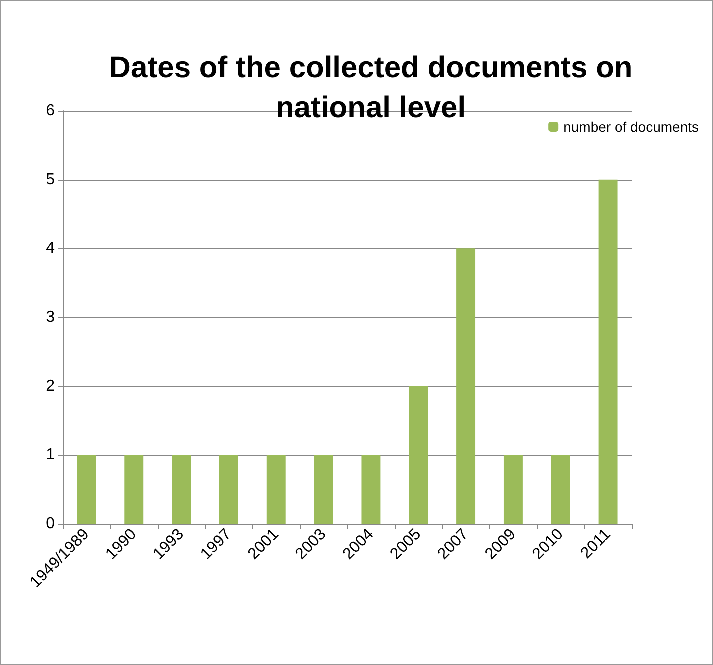 The width and height of the screenshot is (713, 665). Describe the element at coordinates (51, 524) in the screenshot. I see `y-tick-label: 0` at that location.